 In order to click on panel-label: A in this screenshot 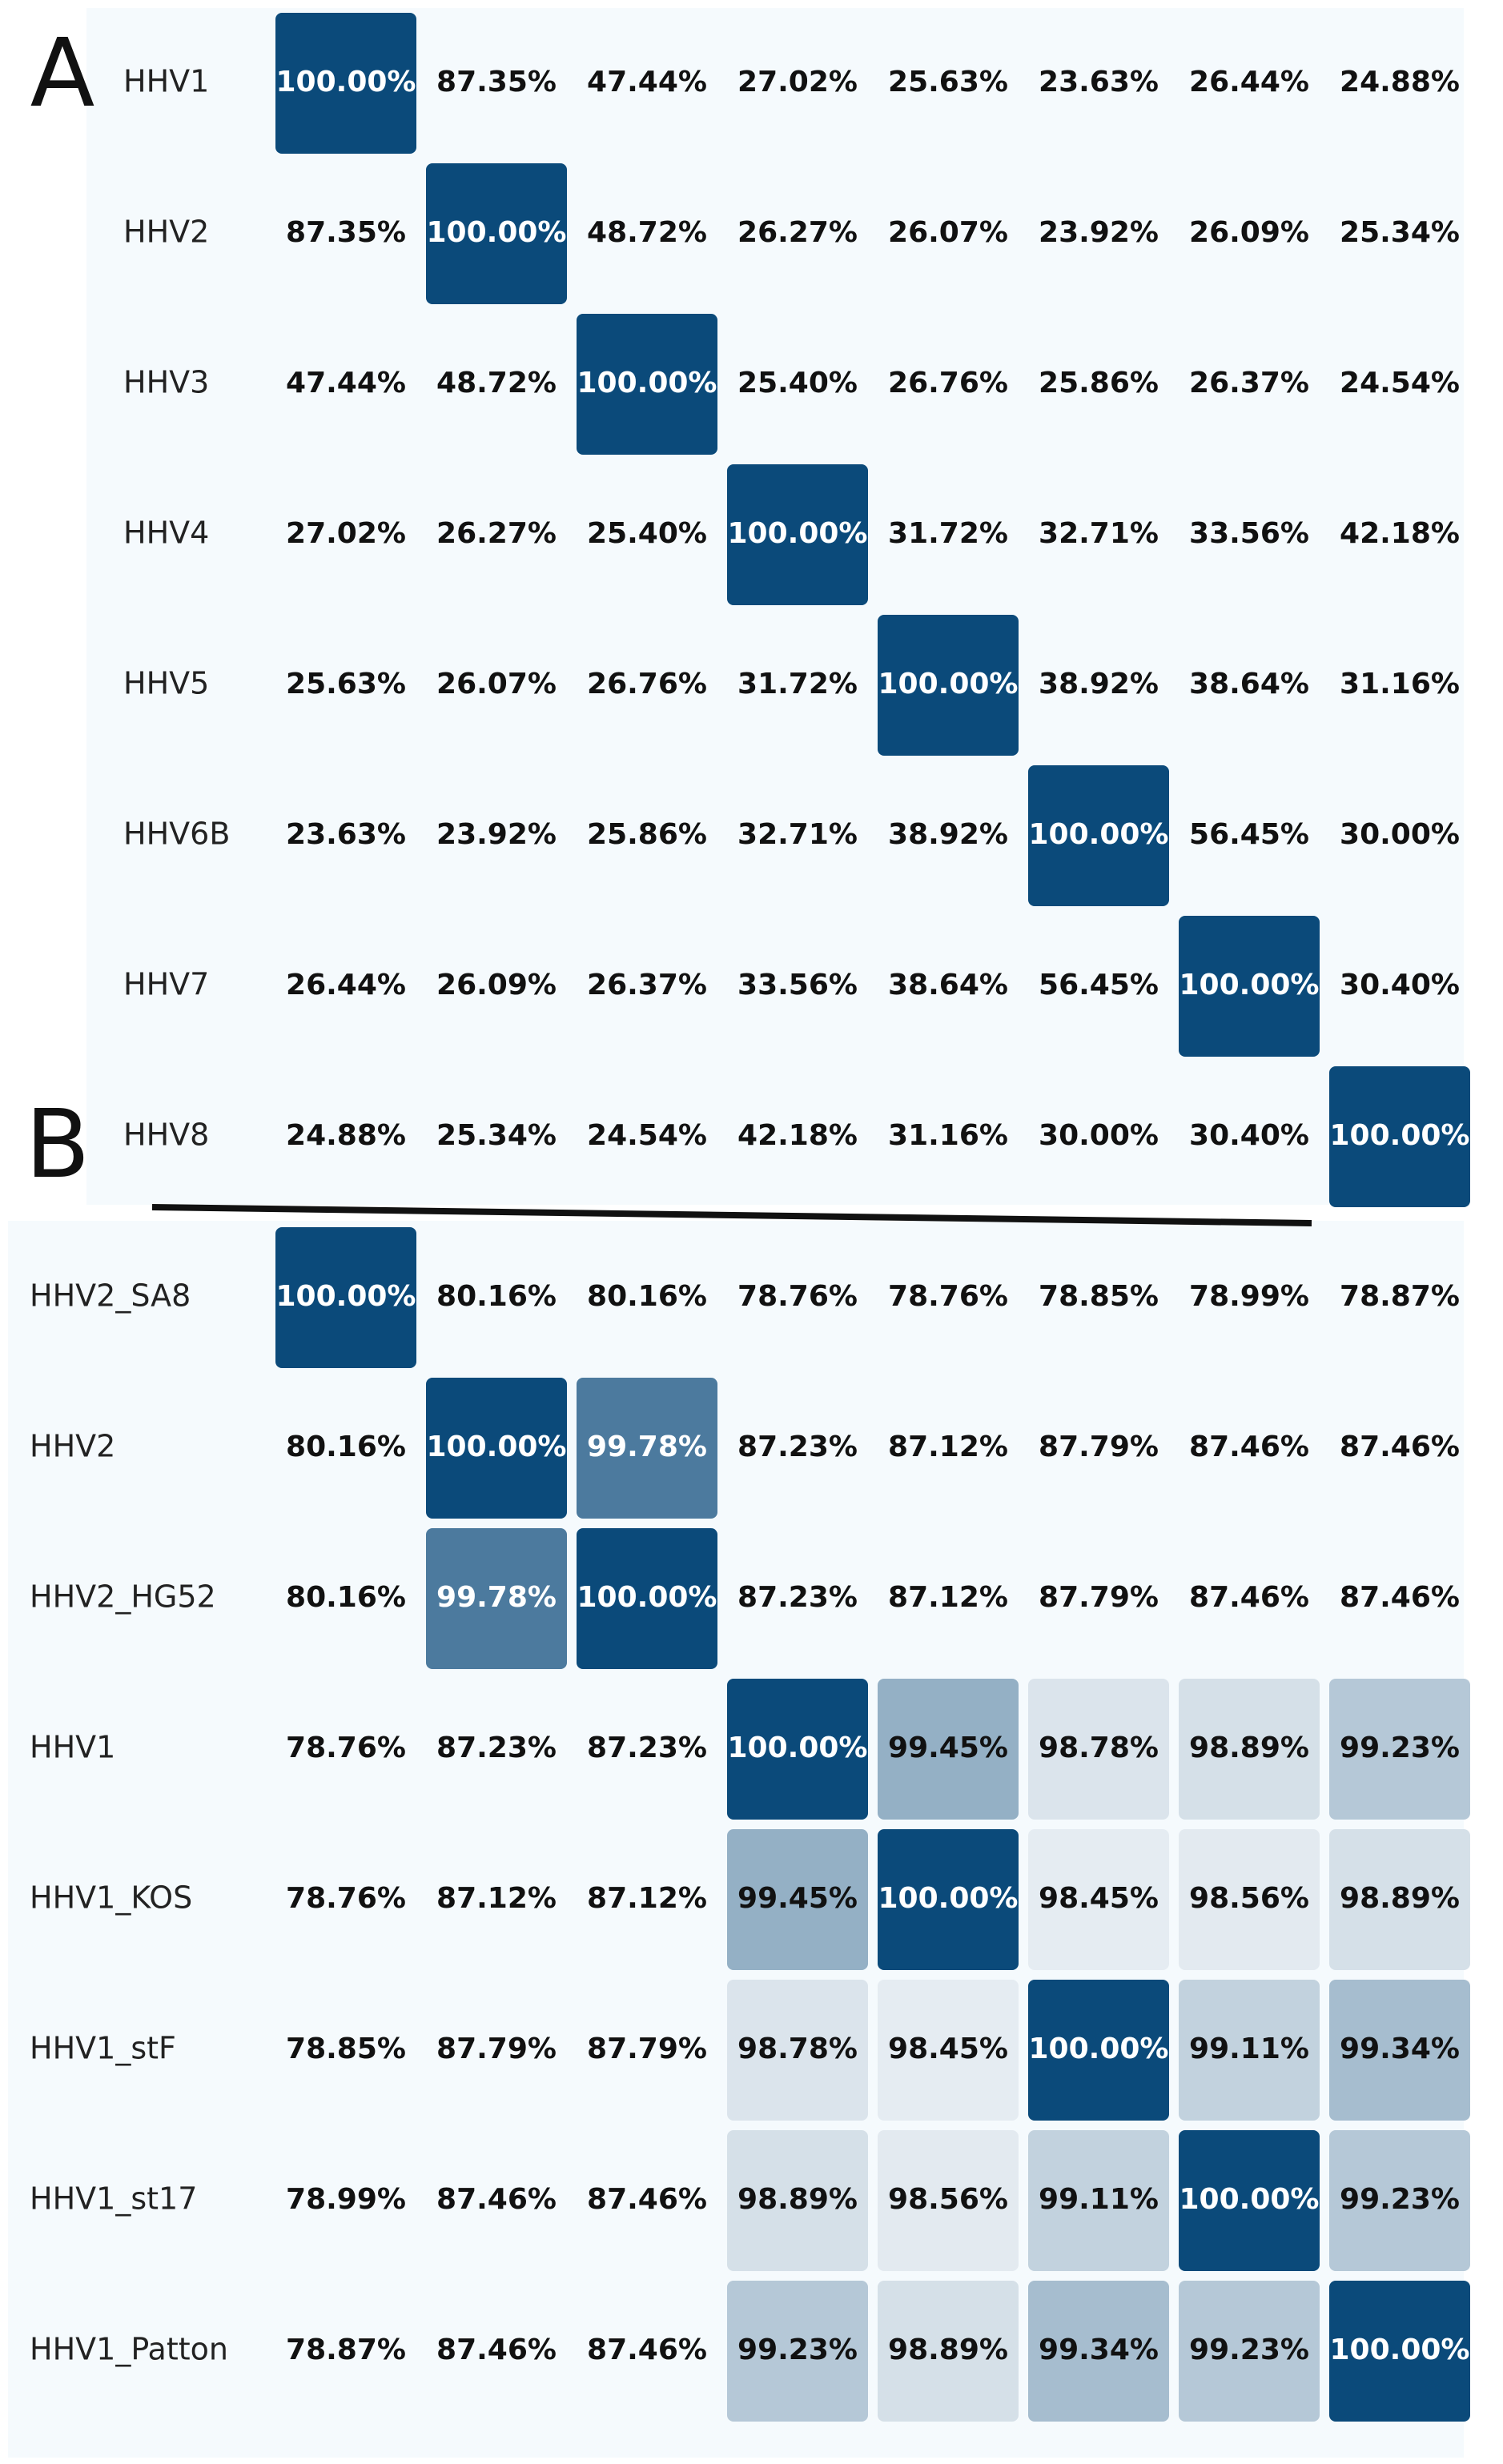, I will do `click(62, 73)`.